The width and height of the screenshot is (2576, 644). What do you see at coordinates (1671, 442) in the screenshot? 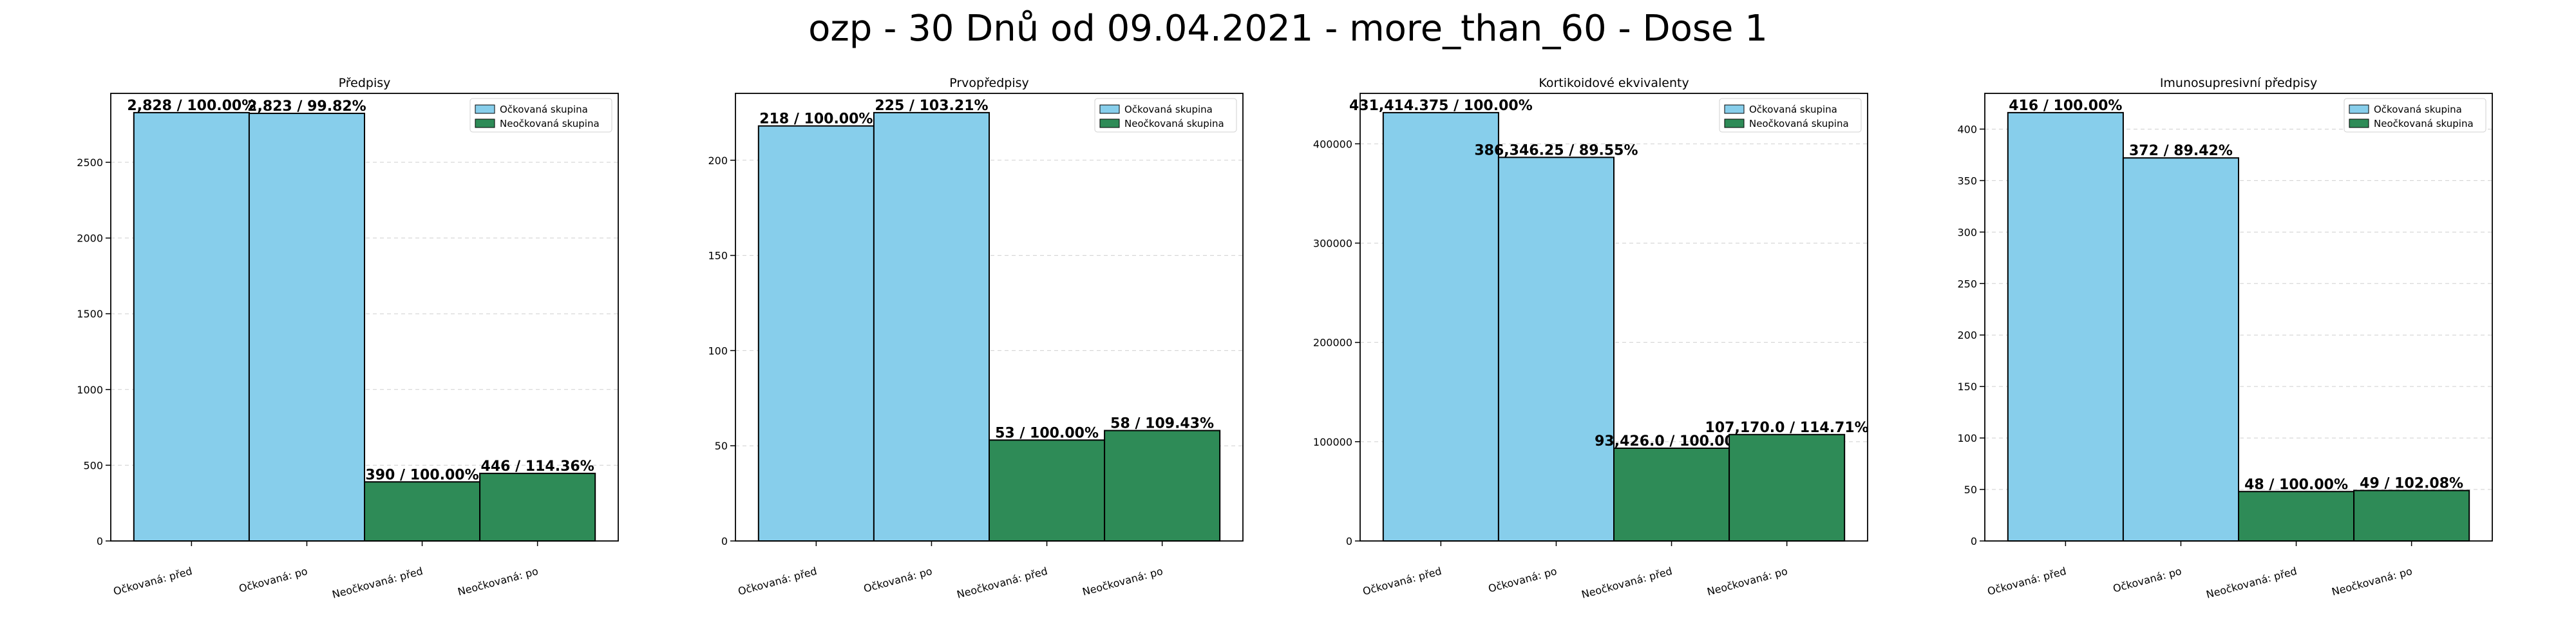
I see `data-label: 93,426.0 / 100.00%` at bounding box center [1671, 442].